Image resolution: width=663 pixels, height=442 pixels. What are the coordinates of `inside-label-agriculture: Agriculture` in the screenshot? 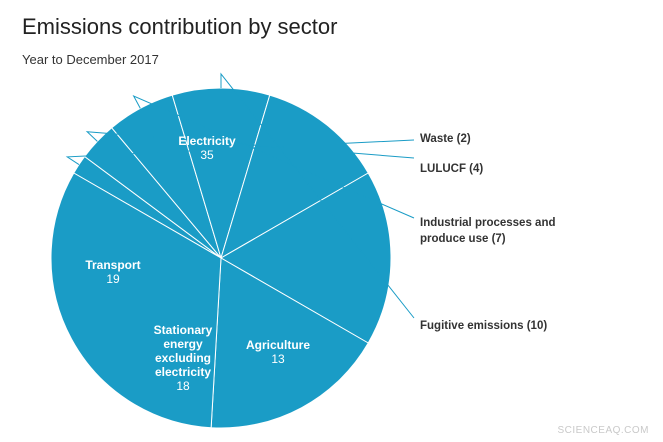 It's located at (278, 345).